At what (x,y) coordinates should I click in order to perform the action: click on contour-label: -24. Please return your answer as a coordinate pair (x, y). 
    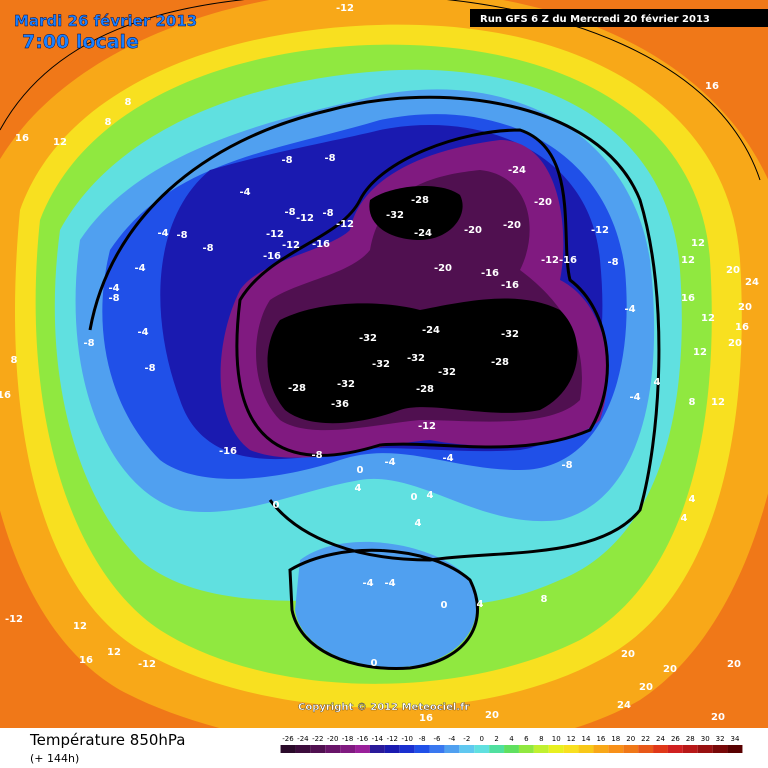
    Looking at the image, I should click on (431, 330).